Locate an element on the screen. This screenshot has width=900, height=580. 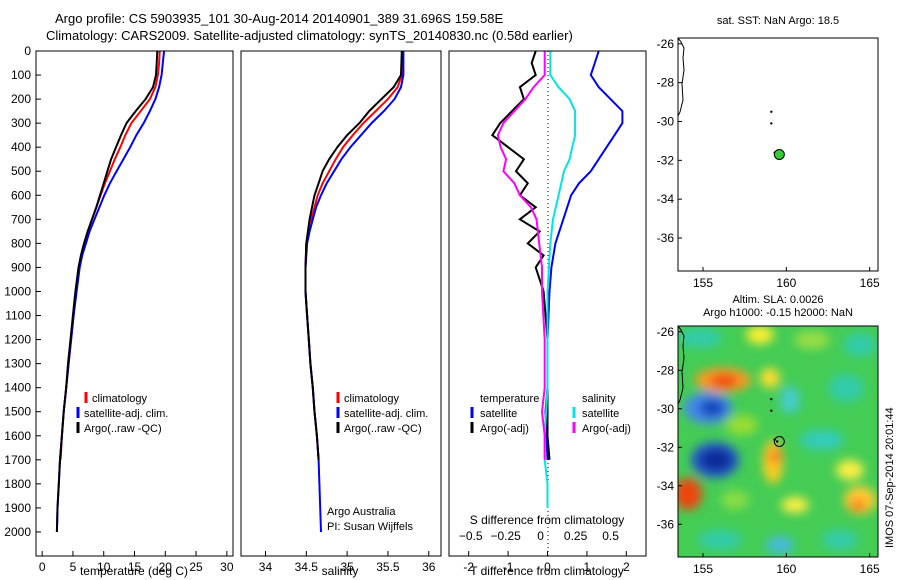
sla-map-title-line-1: Altim. SLA: 0.0026 is located at coordinates (777, 300).